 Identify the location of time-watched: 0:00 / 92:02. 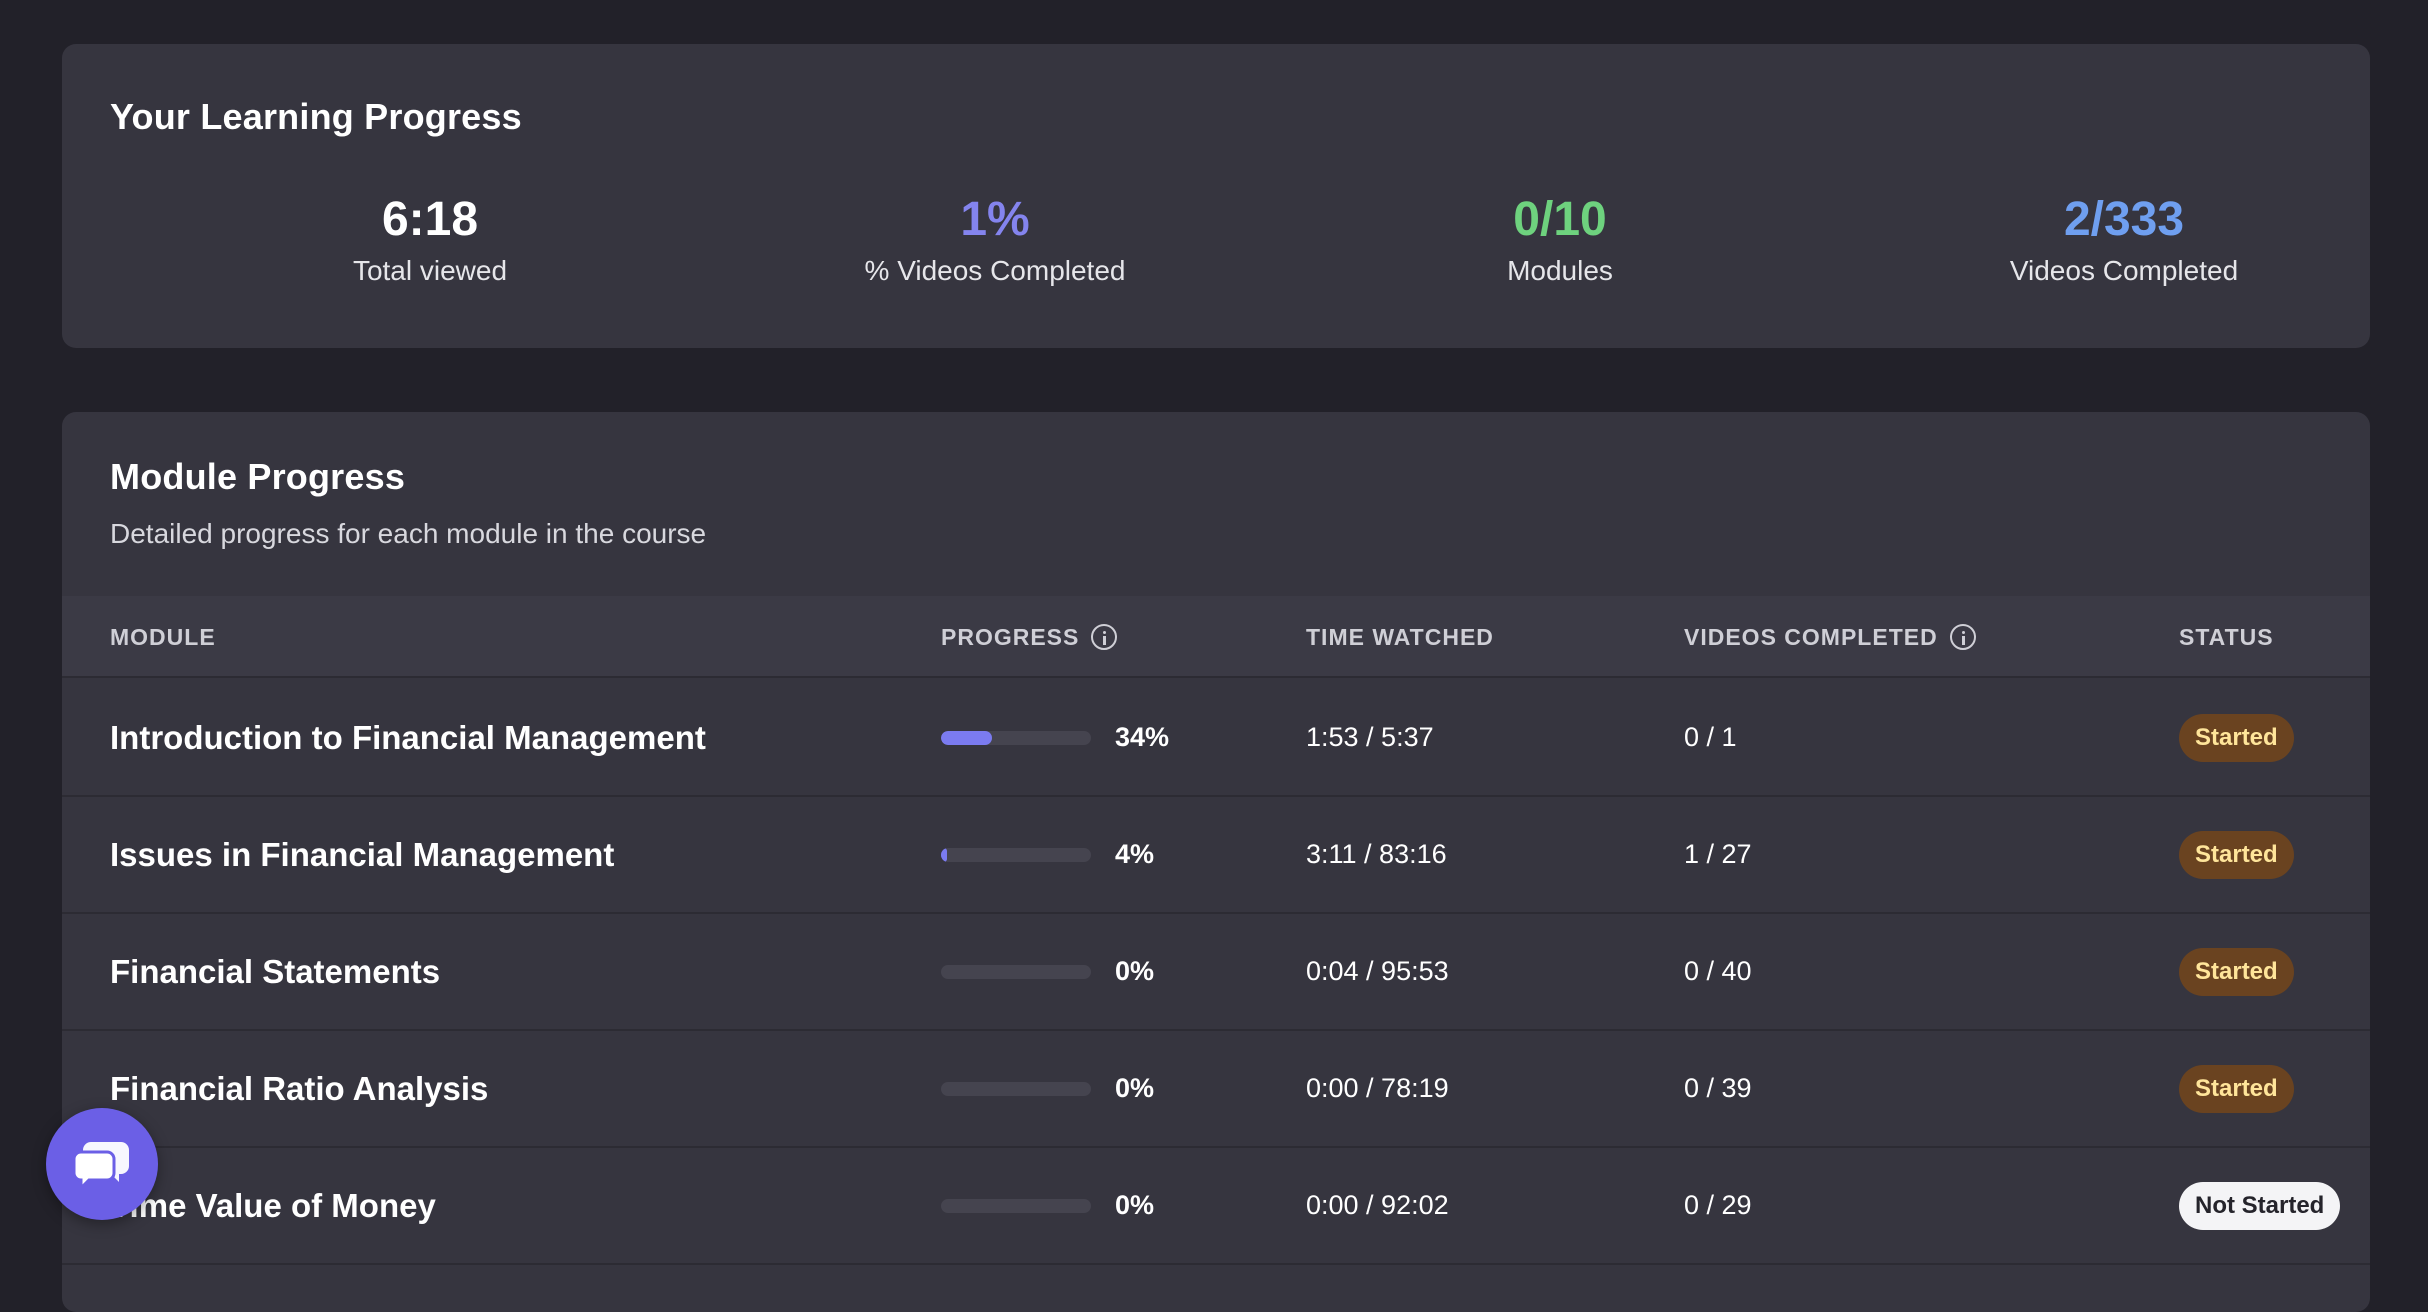
(1377, 1205).